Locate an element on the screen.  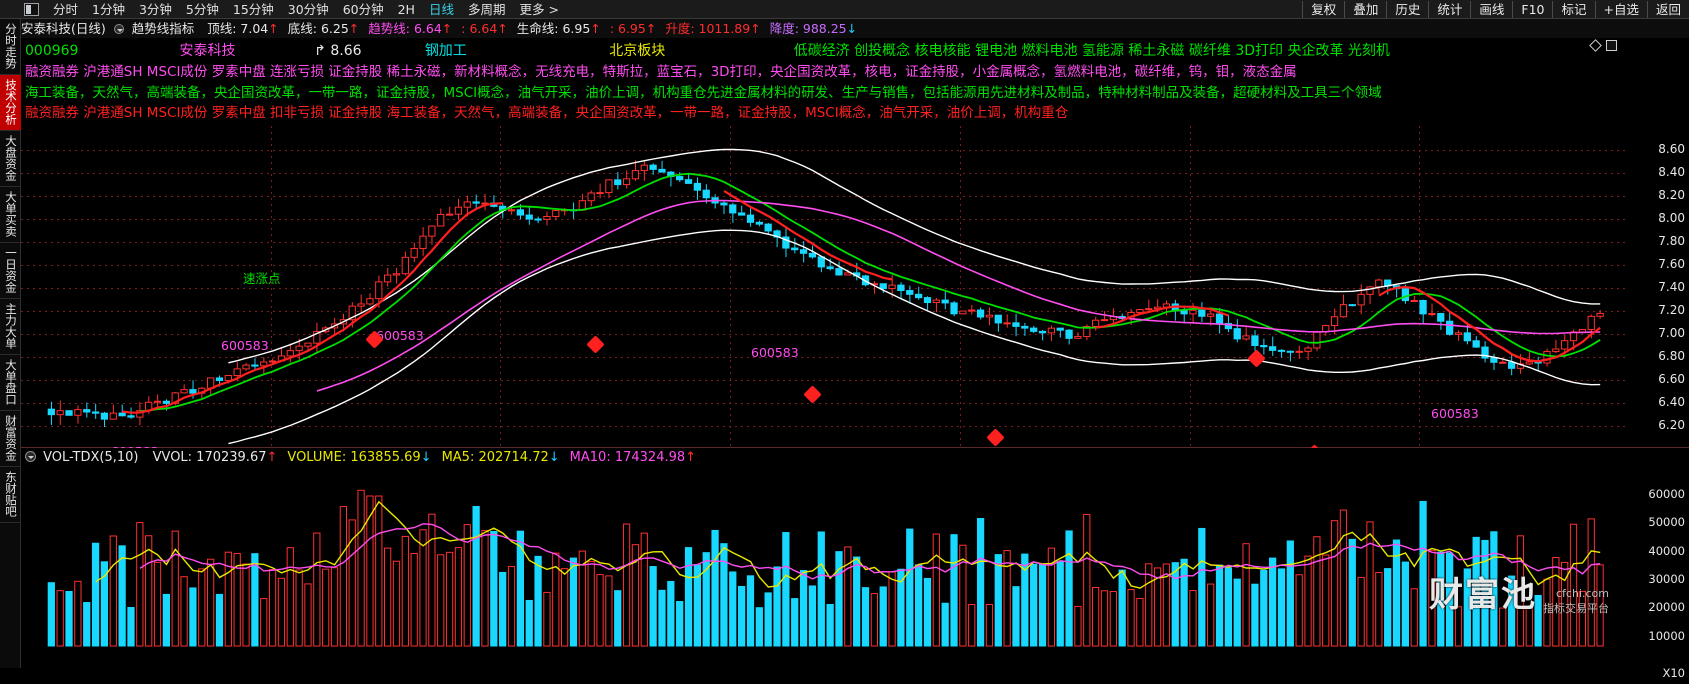
price-tick-0: 8.60 is located at coordinates (1671, 148).